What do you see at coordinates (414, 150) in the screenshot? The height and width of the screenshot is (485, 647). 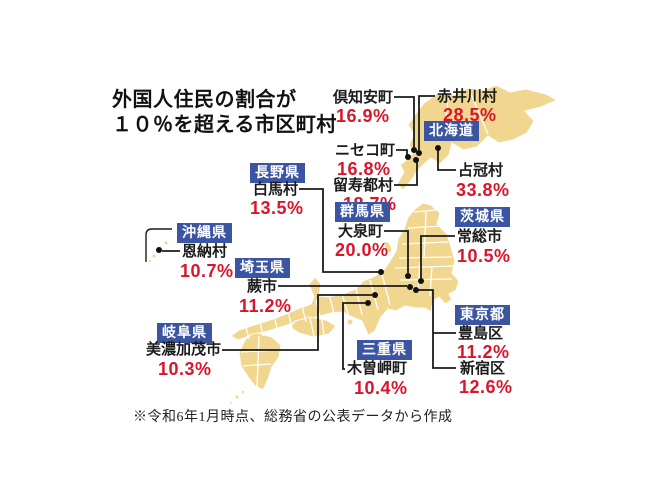 I see `dot-kutchan` at bounding box center [414, 150].